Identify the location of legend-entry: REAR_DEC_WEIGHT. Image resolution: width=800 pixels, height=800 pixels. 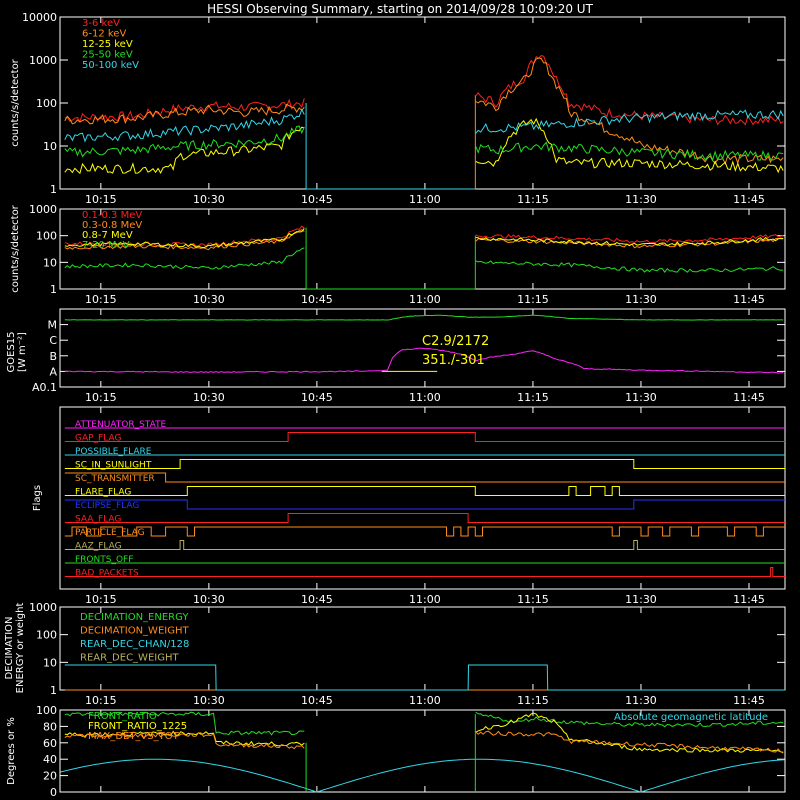
(129, 658).